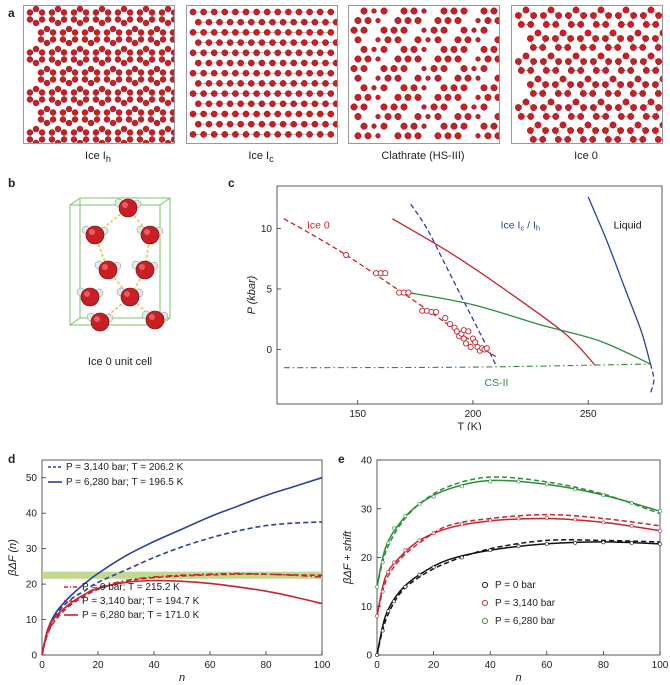  What do you see at coordinates (252, 294) in the screenshot?
I see `y-axis-label: P (kbar)` at bounding box center [252, 294].